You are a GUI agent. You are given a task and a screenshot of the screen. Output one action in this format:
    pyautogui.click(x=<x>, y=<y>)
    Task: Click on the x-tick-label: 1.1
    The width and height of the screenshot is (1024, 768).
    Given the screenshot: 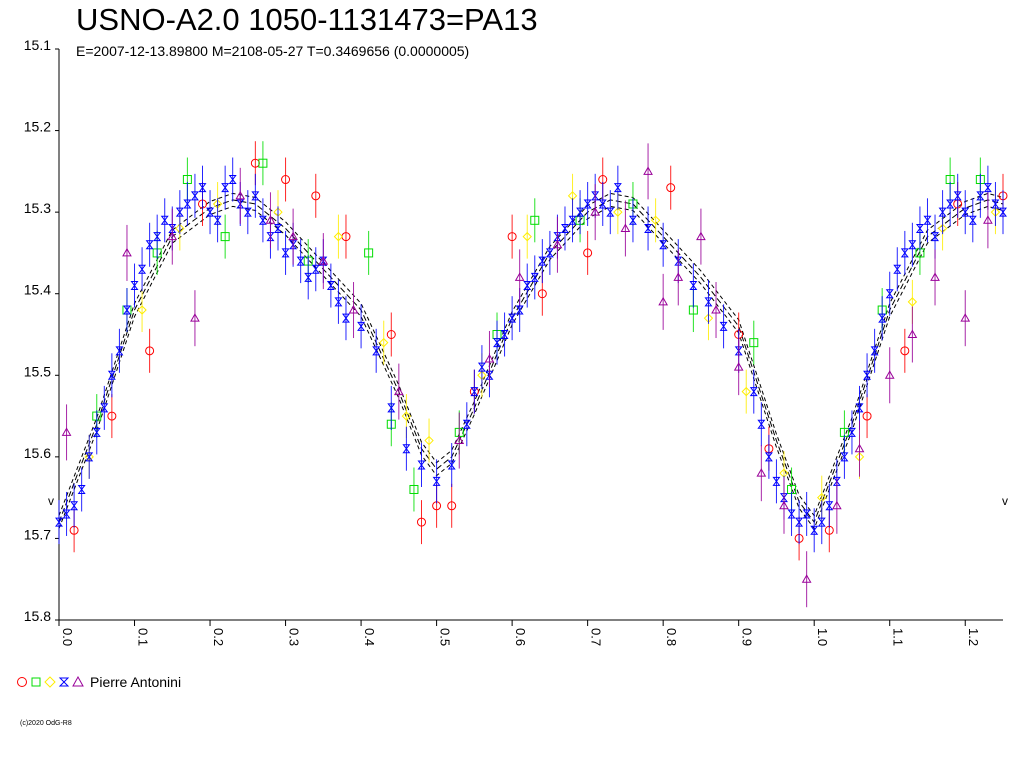 What is the action you would take?
    pyautogui.click(x=898, y=637)
    